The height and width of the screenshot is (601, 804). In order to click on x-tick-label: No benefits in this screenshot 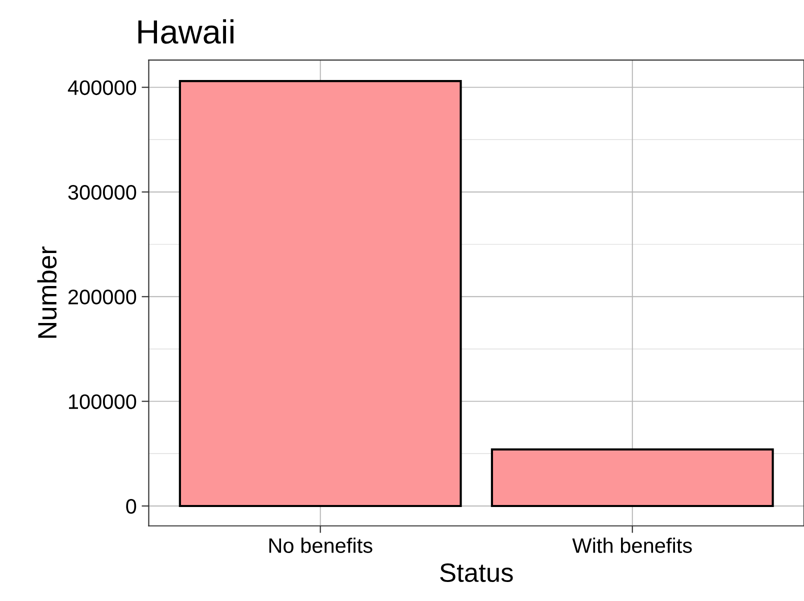, I will do `click(320, 545)`.